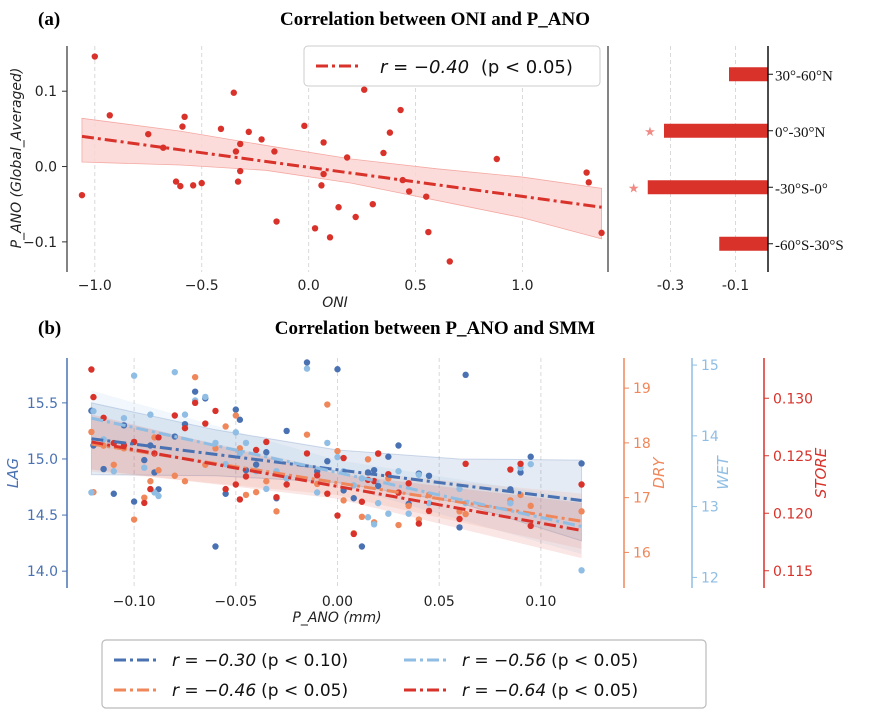 The height and width of the screenshot is (715, 872). What do you see at coordinates (435, 328) in the screenshot?
I see `panel-b-title: Correlation between P_ANO and SMM` at bounding box center [435, 328].